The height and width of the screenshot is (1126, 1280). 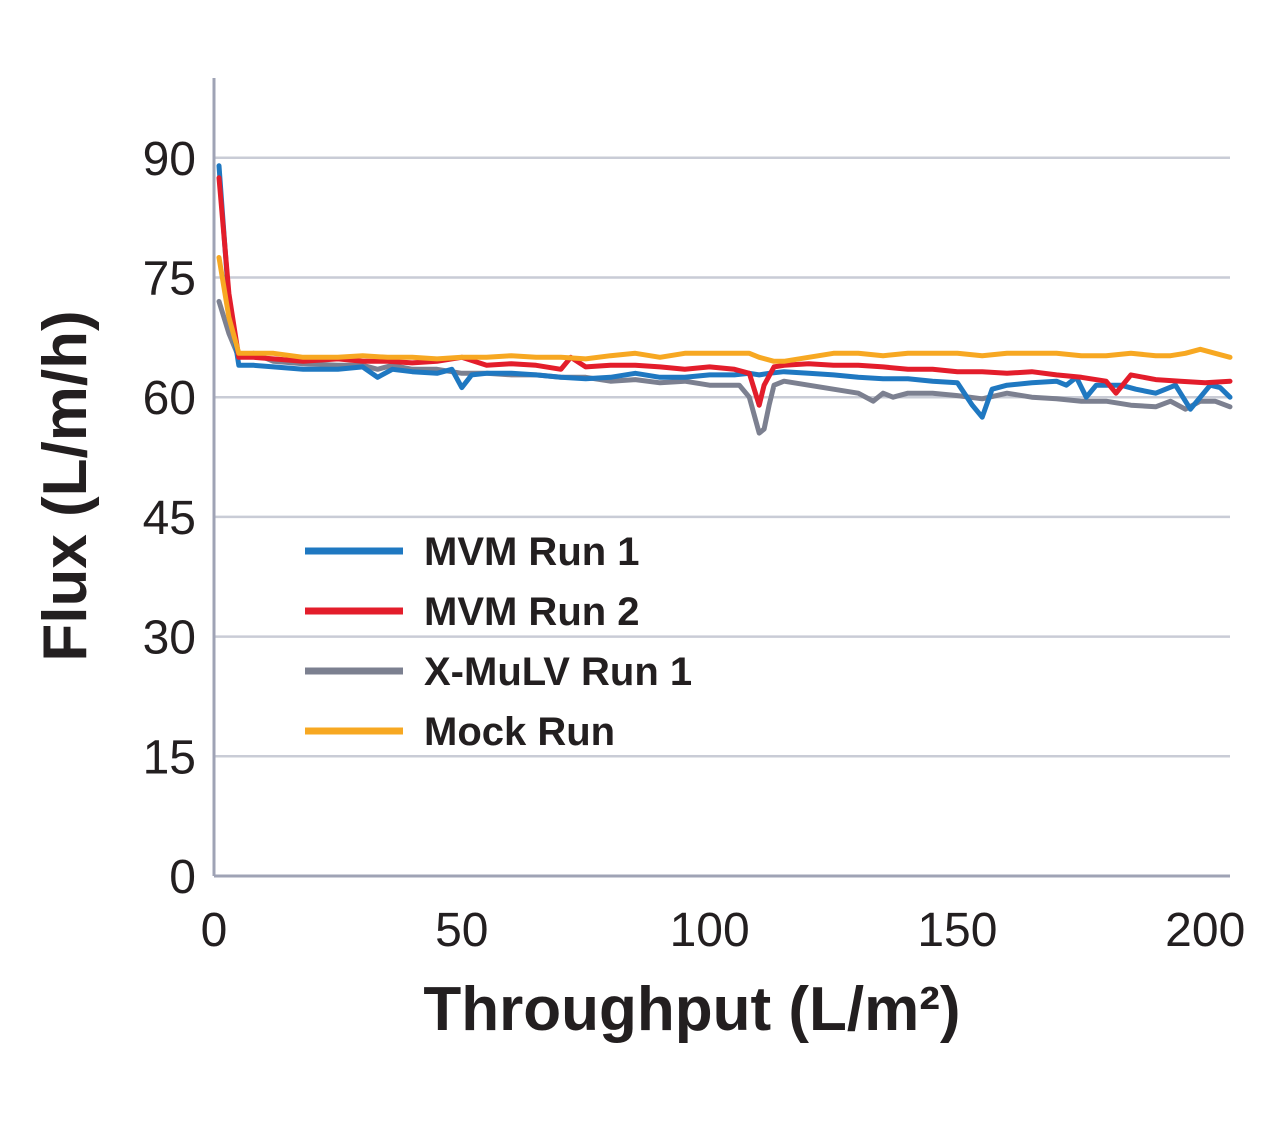 I want to click on legend-label-mvm-run-1: MVM Run 1, so click(x=532, y=552).